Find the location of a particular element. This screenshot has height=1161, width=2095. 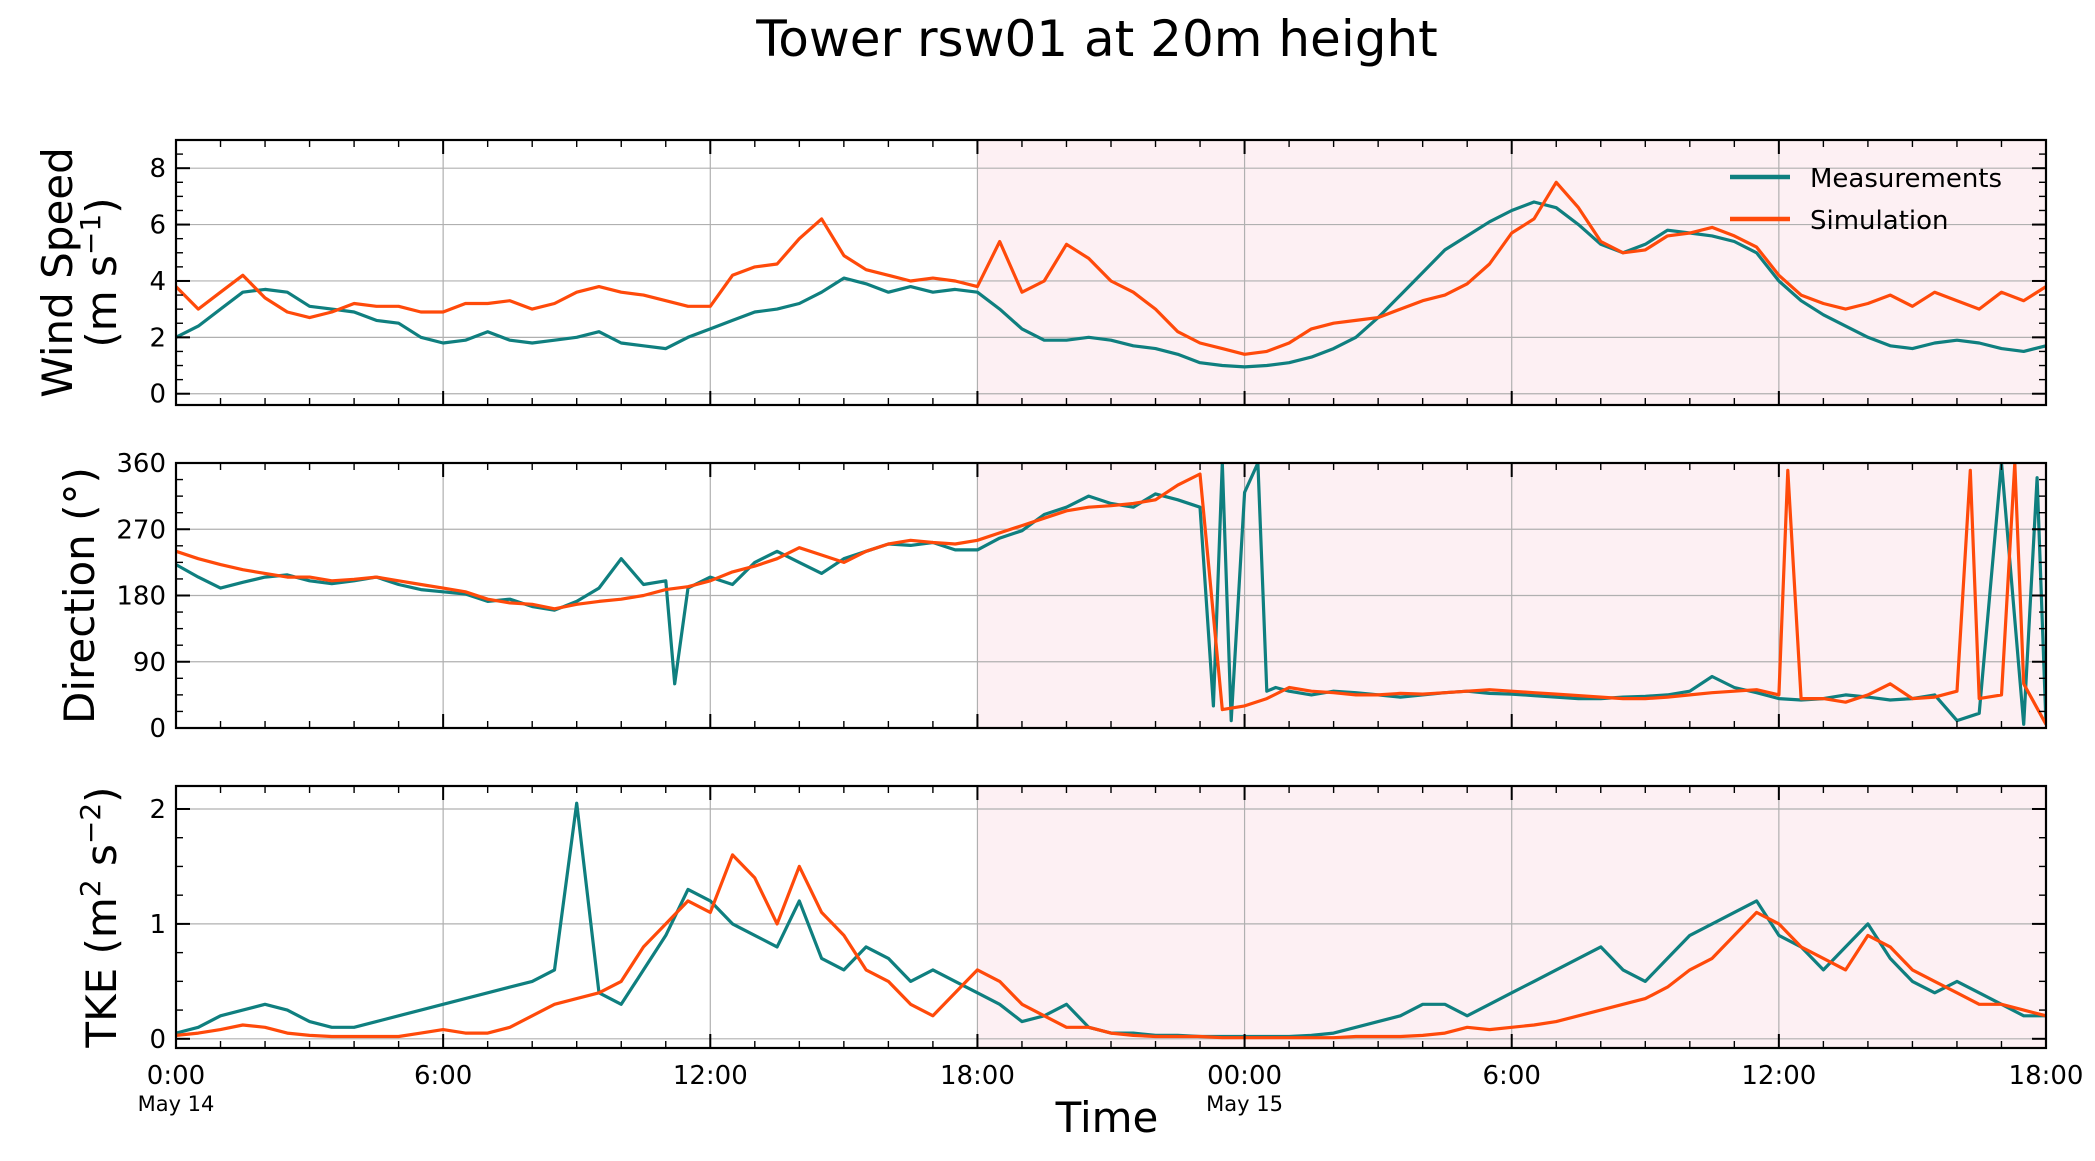

legend-label-simulation: Simulation is located at coordinates (1879, 221).